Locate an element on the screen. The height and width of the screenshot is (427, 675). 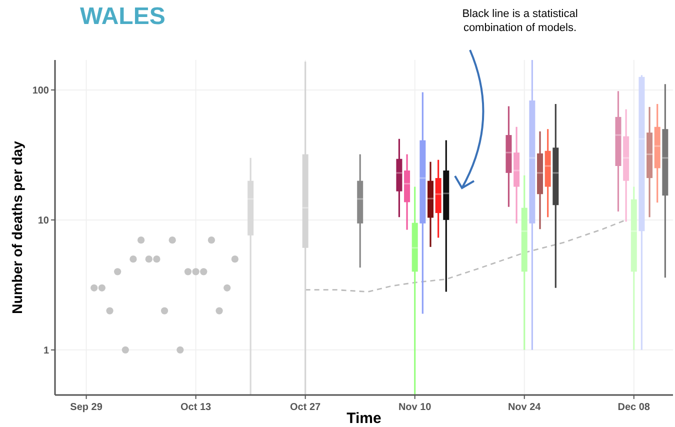
x-tick-label: Oct 13 is located at coordinates (196, 407).